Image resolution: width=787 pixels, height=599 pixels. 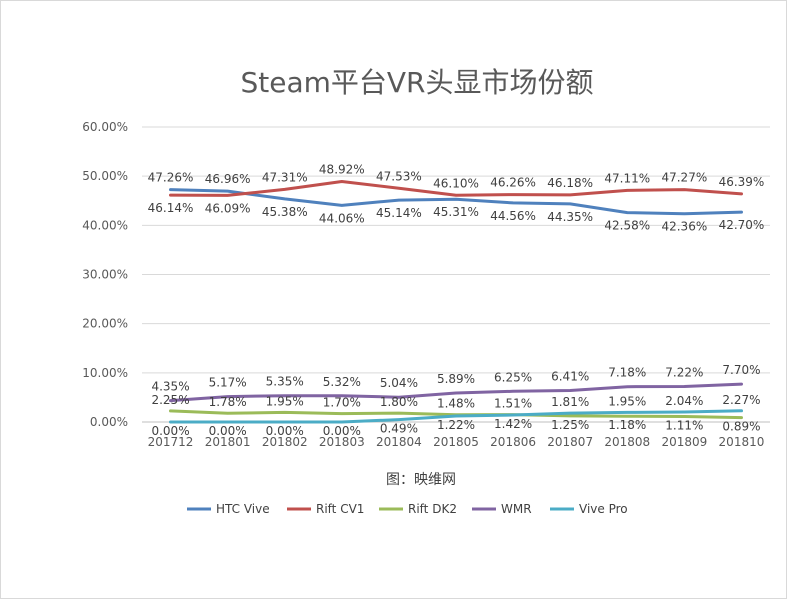 What do you see at coordinates (684, 373) in the screenshot?
I see `data-label: 7.22%` at bounding box center [684, 373].